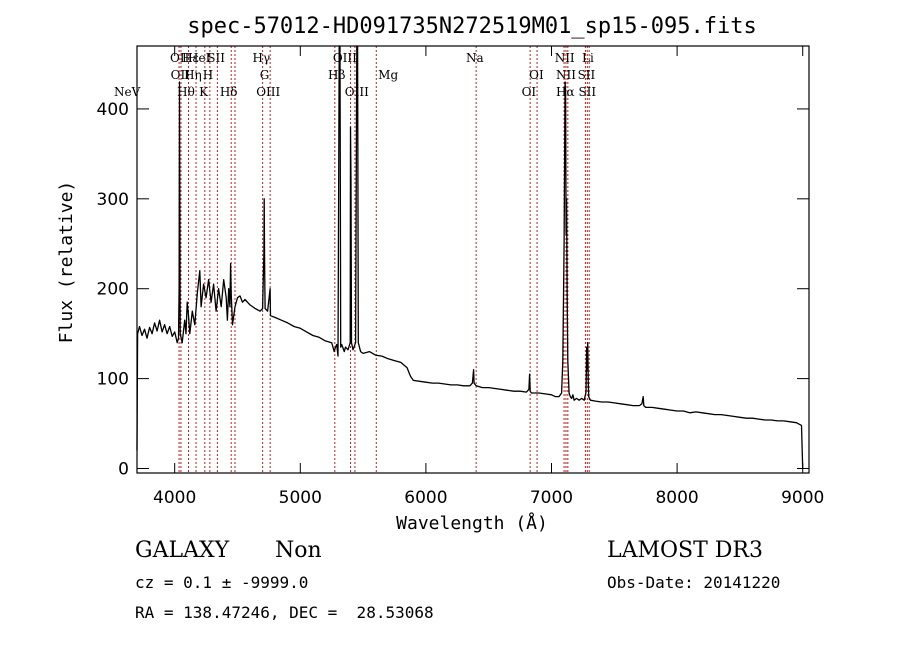 The image size is (900, 649). Describe the element at coordinates (229, 92) in the screenshot. I see `line-label: Hδ` at that location.